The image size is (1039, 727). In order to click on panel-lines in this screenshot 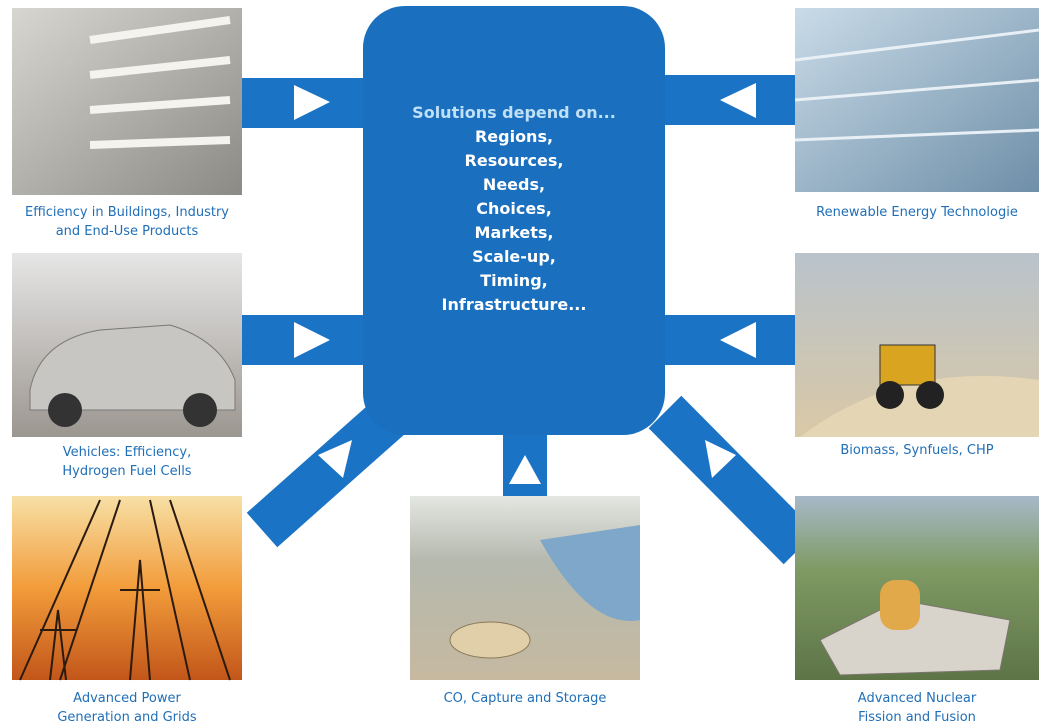, I will do `click(916, 85)`.